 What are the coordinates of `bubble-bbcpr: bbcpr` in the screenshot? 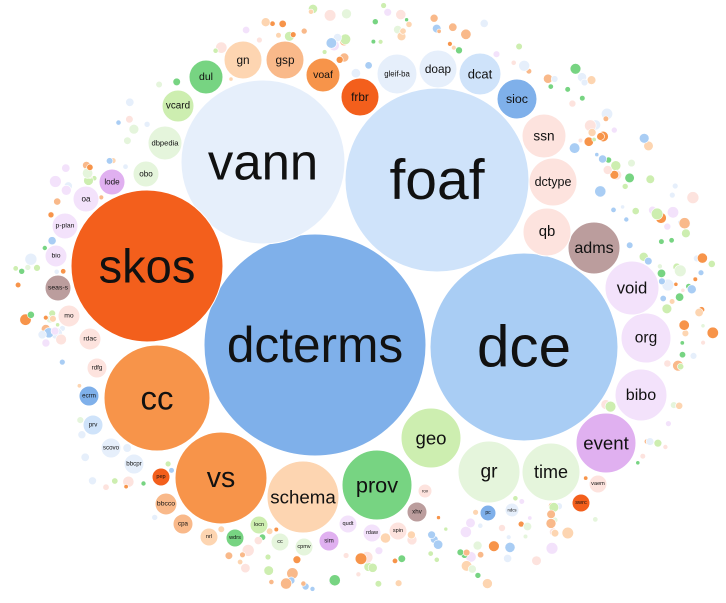 It's located at (134, 464).